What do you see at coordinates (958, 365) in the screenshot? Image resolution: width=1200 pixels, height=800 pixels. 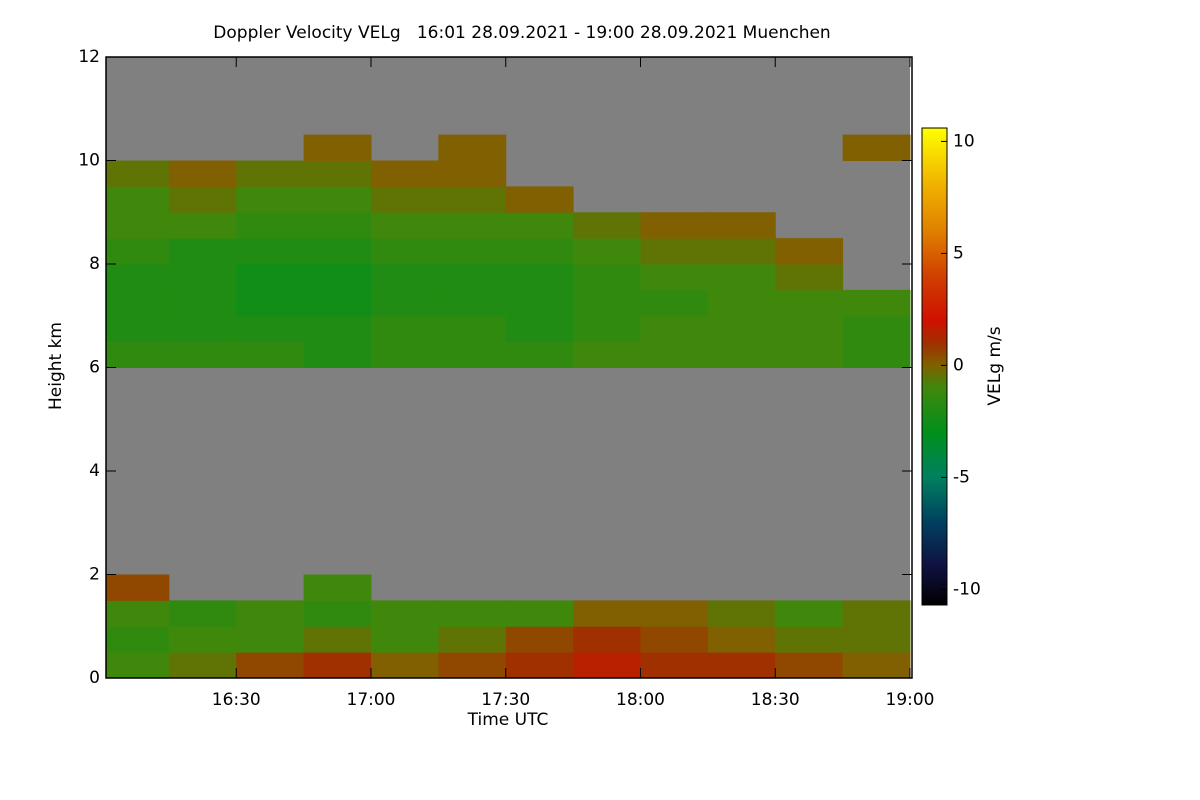 I see `colorbar-tick-label: 0` at bounding box center [958, 365].